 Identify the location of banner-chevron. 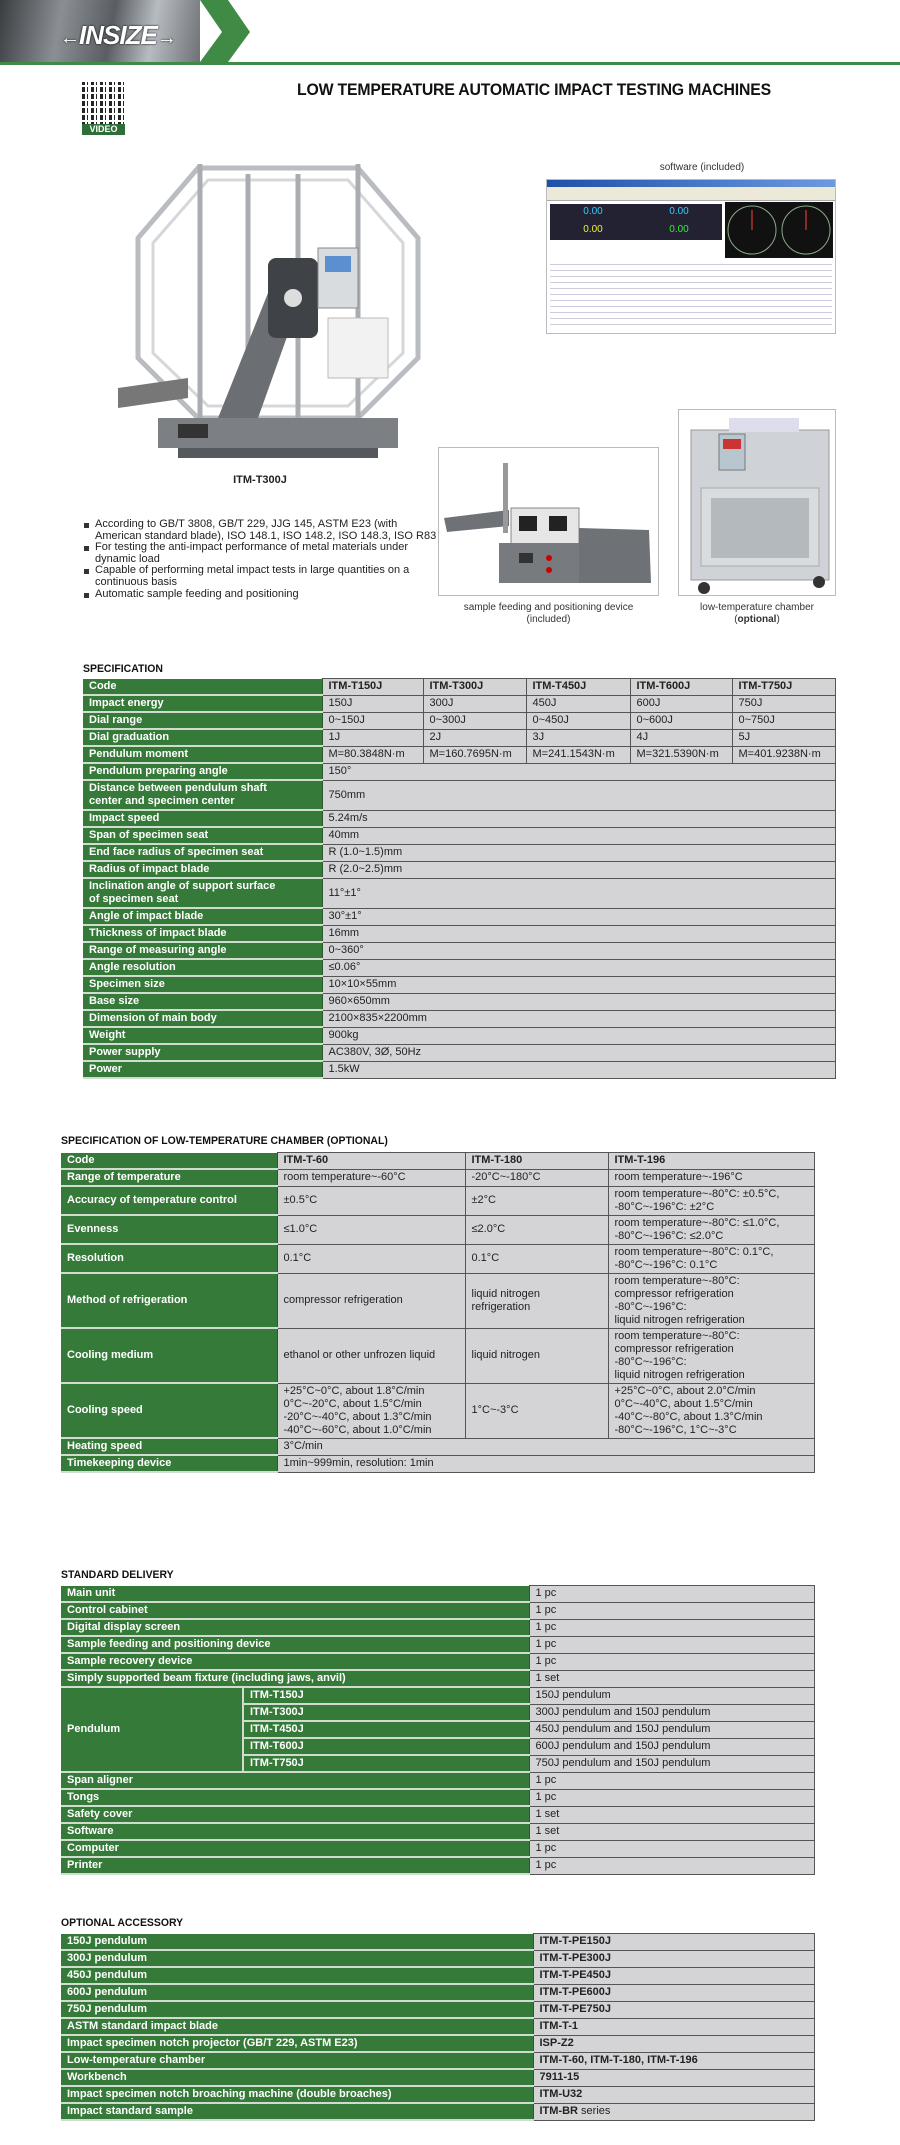
(225, 31).